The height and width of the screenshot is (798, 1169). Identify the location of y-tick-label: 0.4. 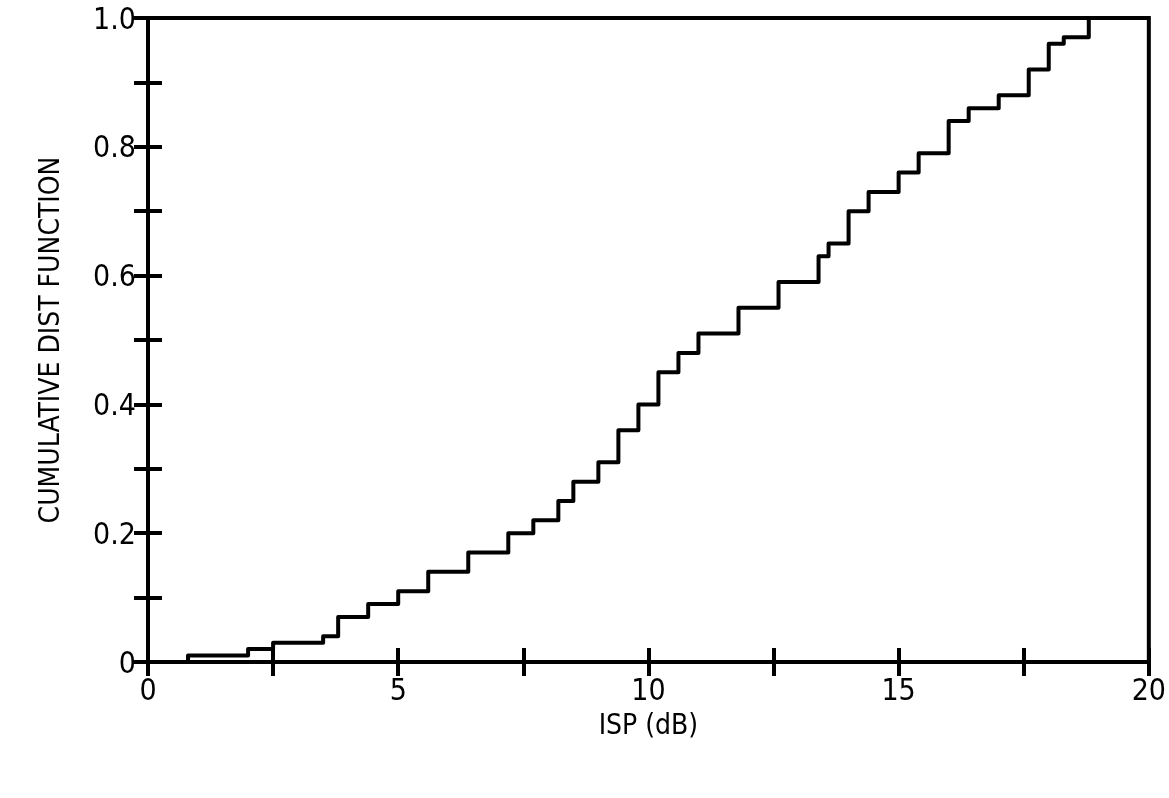
(114, 404).